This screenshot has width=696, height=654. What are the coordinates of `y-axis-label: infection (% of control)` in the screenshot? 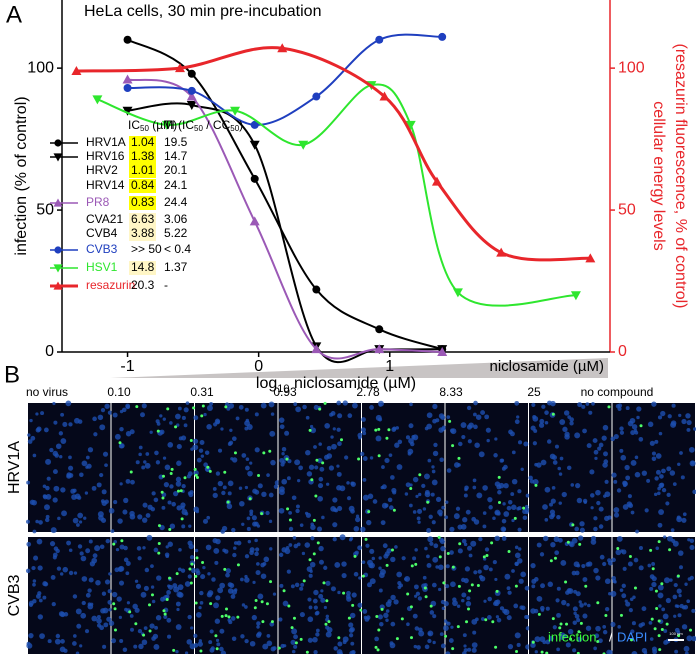 It's located at (21, 175).